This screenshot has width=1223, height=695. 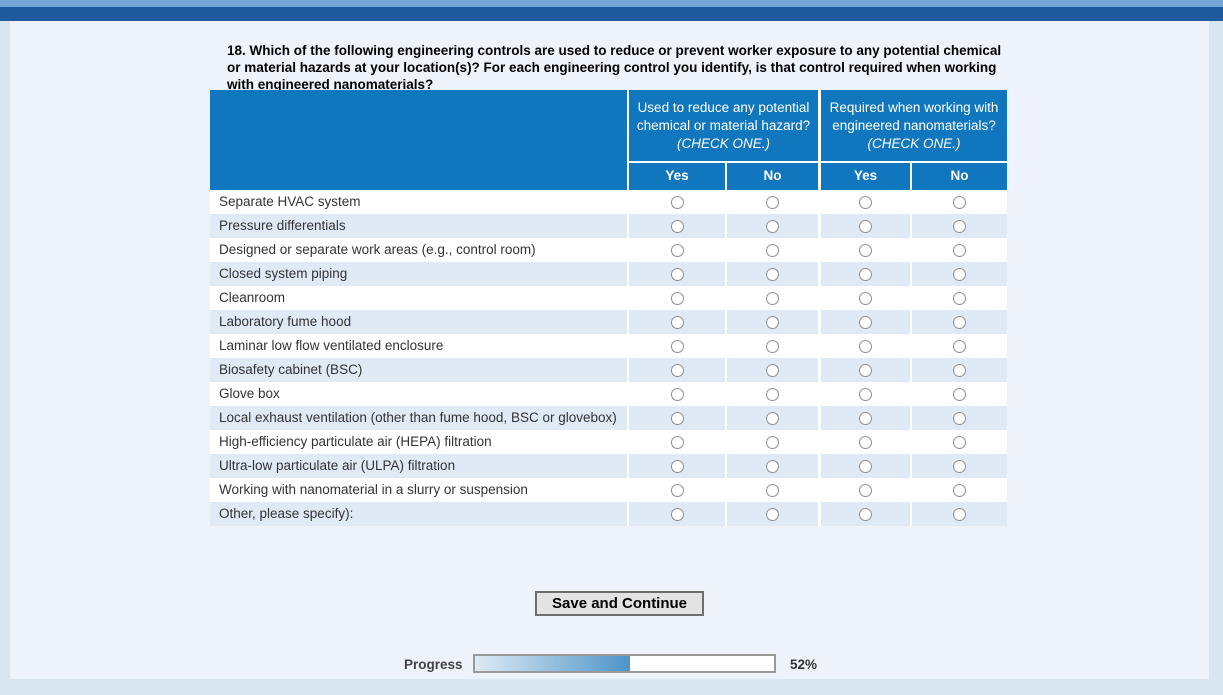 What do you see at coordinates (433, 664) in the screenshot?
I see `progress-label: Progress` at bounding box center [433, 664].